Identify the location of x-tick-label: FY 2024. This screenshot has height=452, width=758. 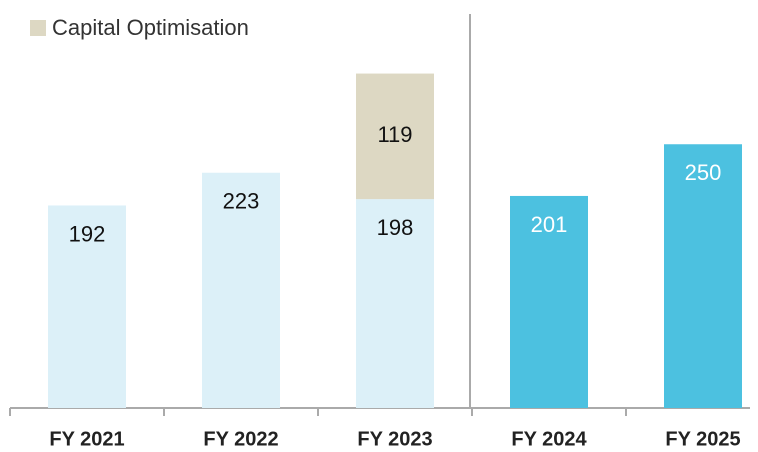
(549, 439).